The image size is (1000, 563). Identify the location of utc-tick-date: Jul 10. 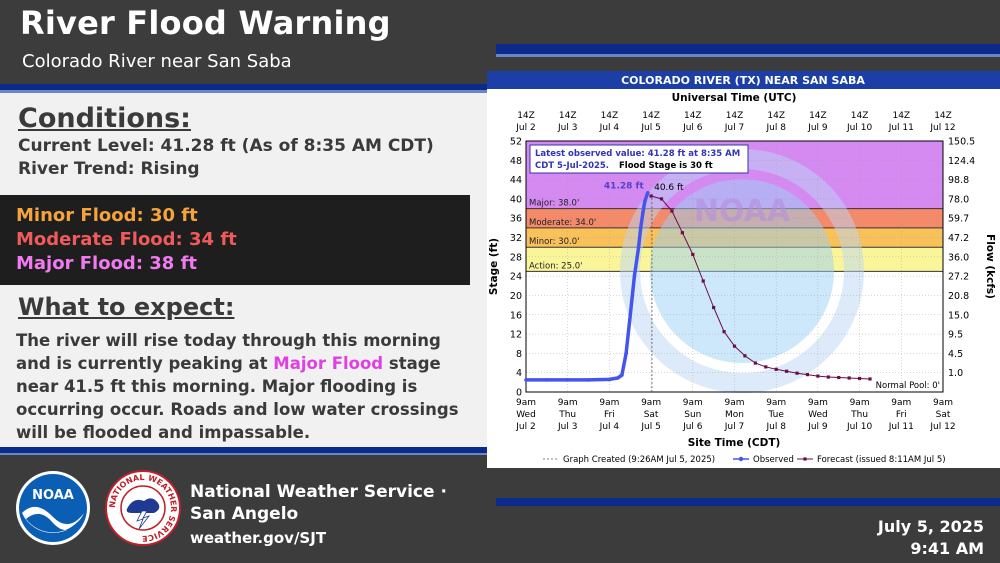
(859, 128).